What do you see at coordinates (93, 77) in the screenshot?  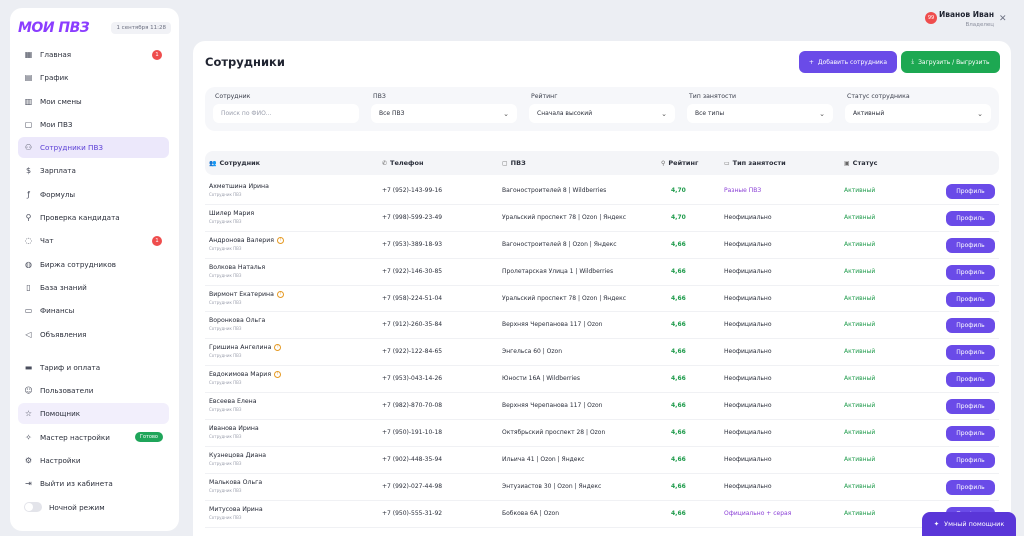 I see `sidebar-item-items-1: ▤ График` at bounding box center [93, 77].